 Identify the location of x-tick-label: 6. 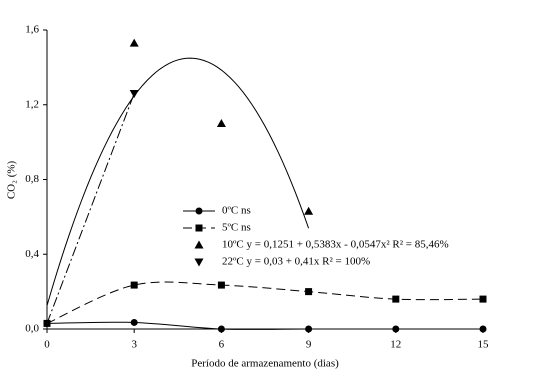
(222, 345).